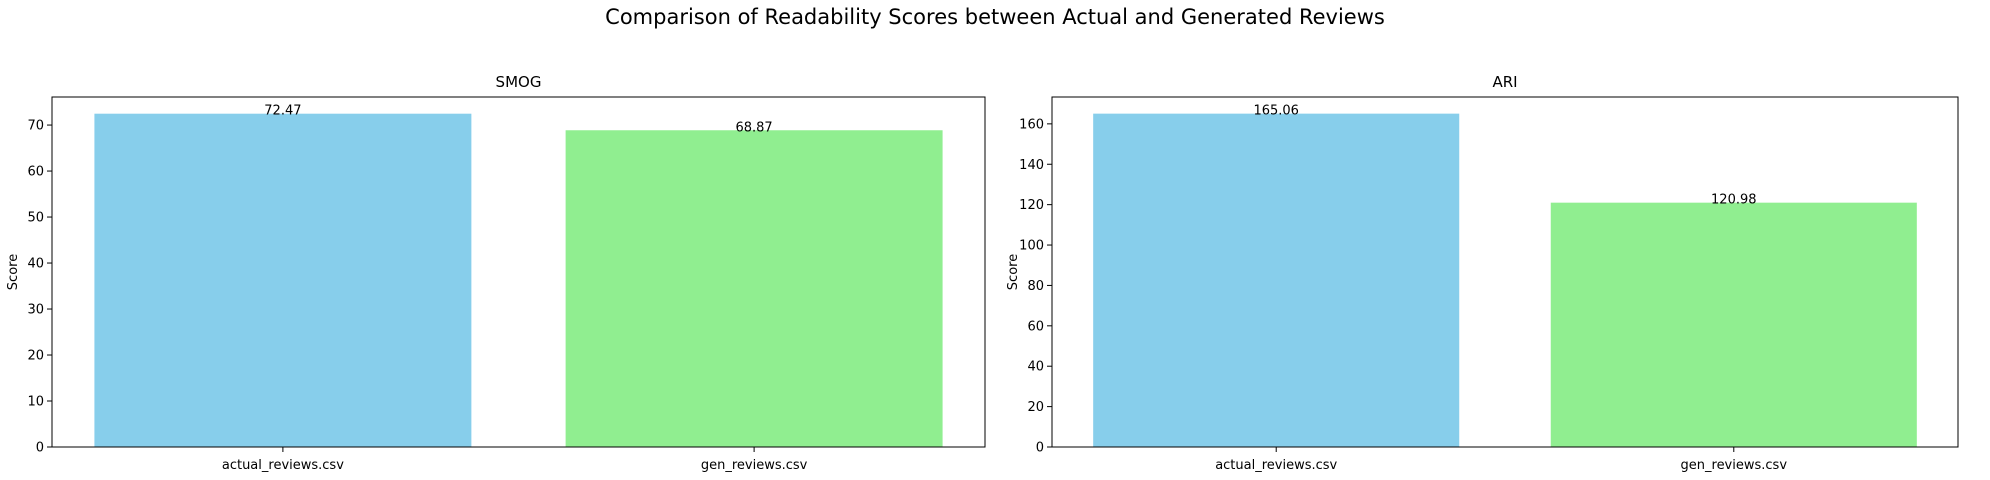  I want to click on subplot-title: ARI, so click(1504, 82).